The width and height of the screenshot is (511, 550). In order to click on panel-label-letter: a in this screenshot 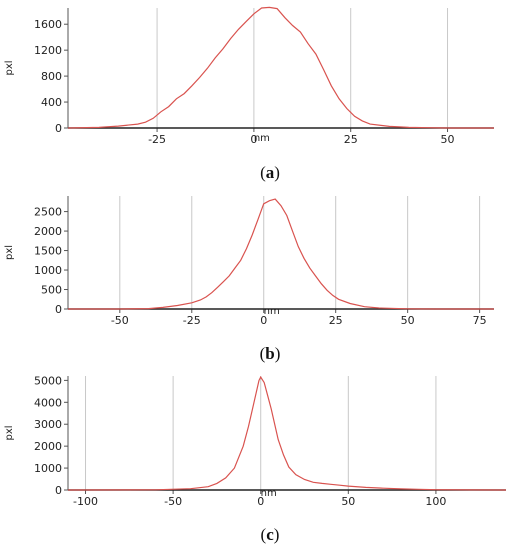, I will do `click(270, 172)`.